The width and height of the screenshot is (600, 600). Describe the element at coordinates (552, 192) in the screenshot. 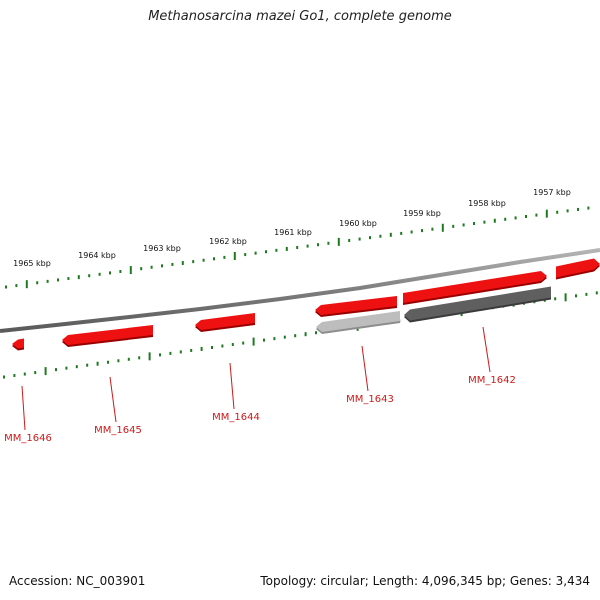

I see `kbp-label: 1957 kbp` at that location.